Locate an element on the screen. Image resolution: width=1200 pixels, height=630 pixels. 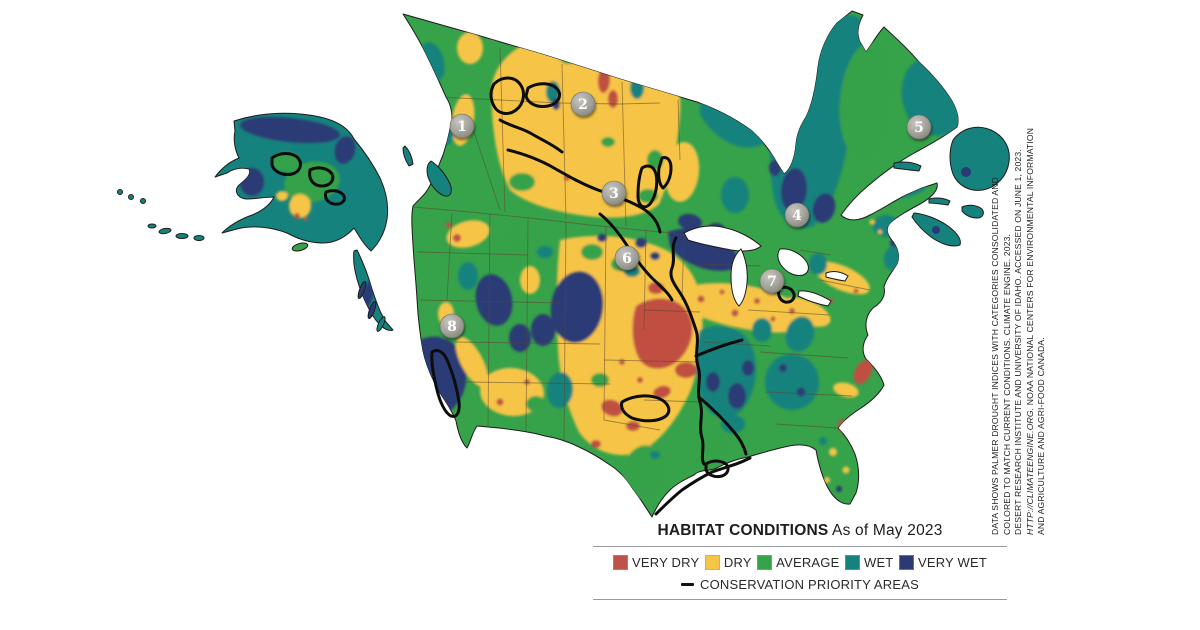
legend-divider-top is located at coordinates (800, 546).